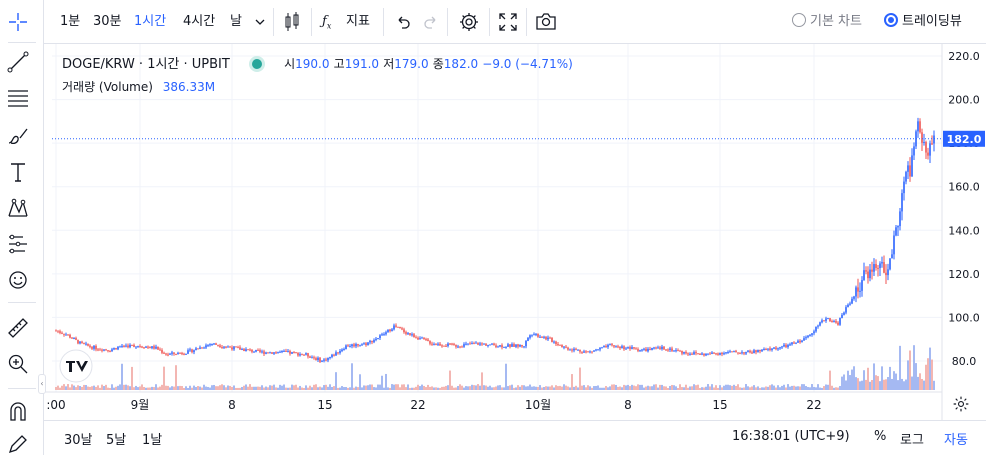 The height and width of the screenshot is (455, 986). Describe the element at coordinates (76, 366) in the screenshot. I see `tradingview-logo-icon` at that location.